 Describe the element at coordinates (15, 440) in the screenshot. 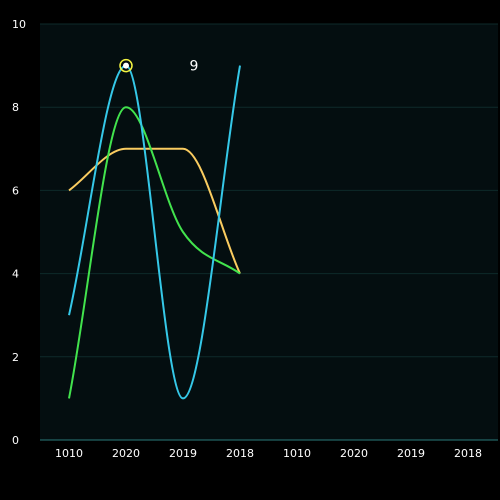

I see `y-tick-label: 0` at that location.